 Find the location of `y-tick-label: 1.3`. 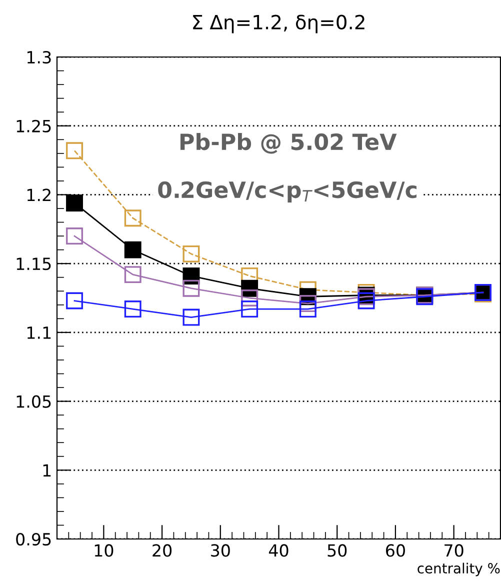

y-tick-label: 1.3 is located at coordinates (39, 57).